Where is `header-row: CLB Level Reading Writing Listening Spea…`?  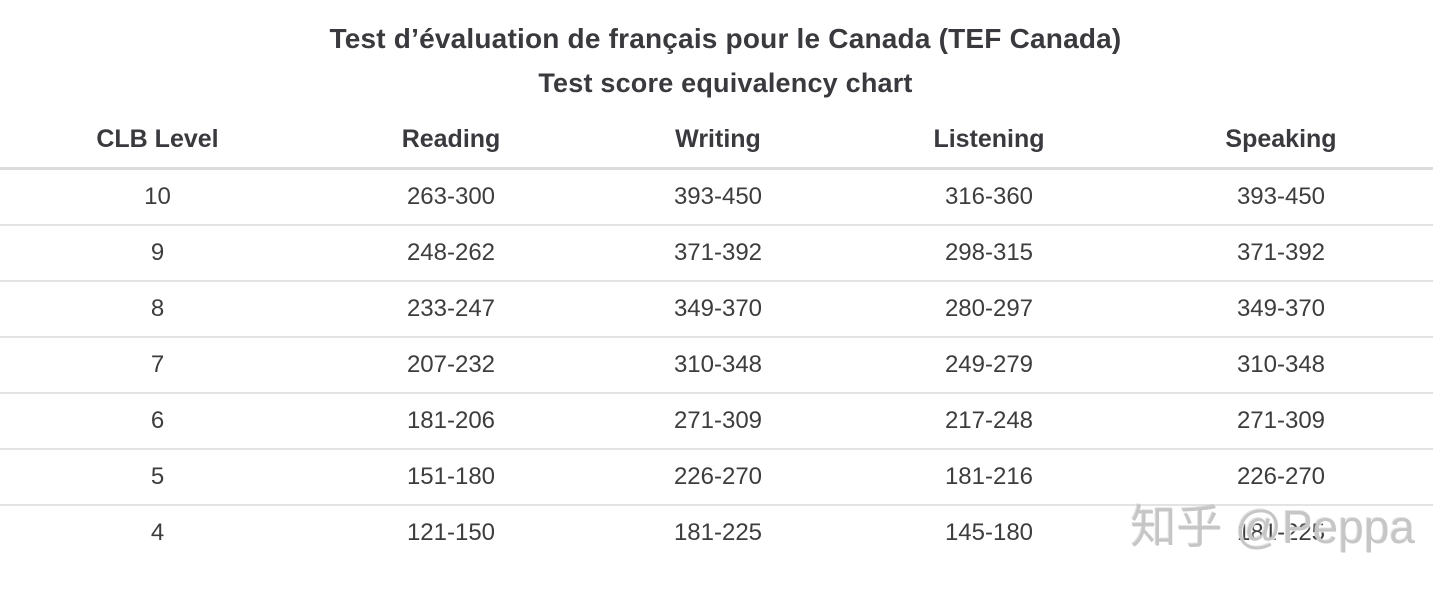 header-row: CLB Level Reading Writing Listening Spea… is located at coordinates (716, 141).